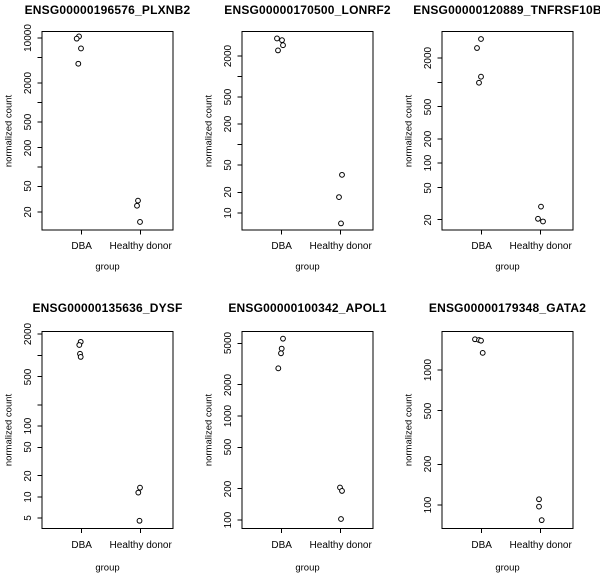  Describe the element at coordinates (307, 308) in the screenshot. I see `panel-title: ENSG00000100342_APOL1` at that location.